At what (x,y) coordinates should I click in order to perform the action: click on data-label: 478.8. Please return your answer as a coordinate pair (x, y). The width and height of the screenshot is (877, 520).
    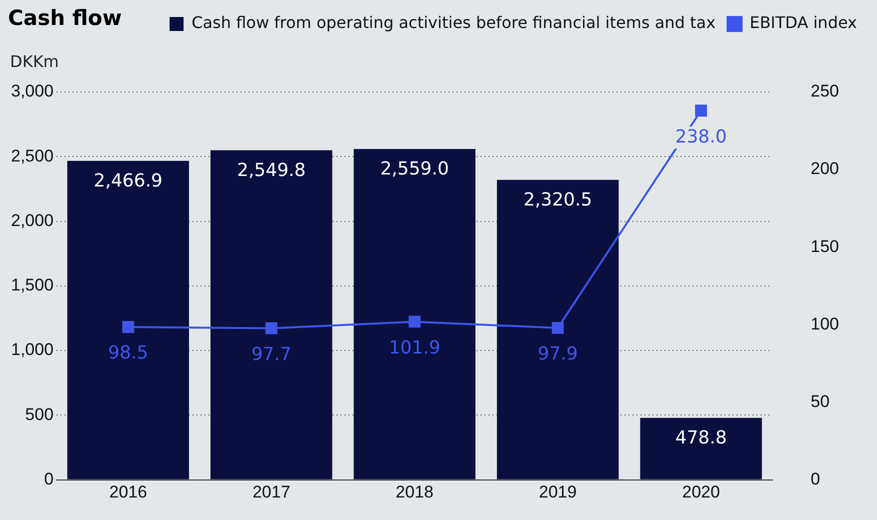
    Looking at the image, I should click on (701, 438).